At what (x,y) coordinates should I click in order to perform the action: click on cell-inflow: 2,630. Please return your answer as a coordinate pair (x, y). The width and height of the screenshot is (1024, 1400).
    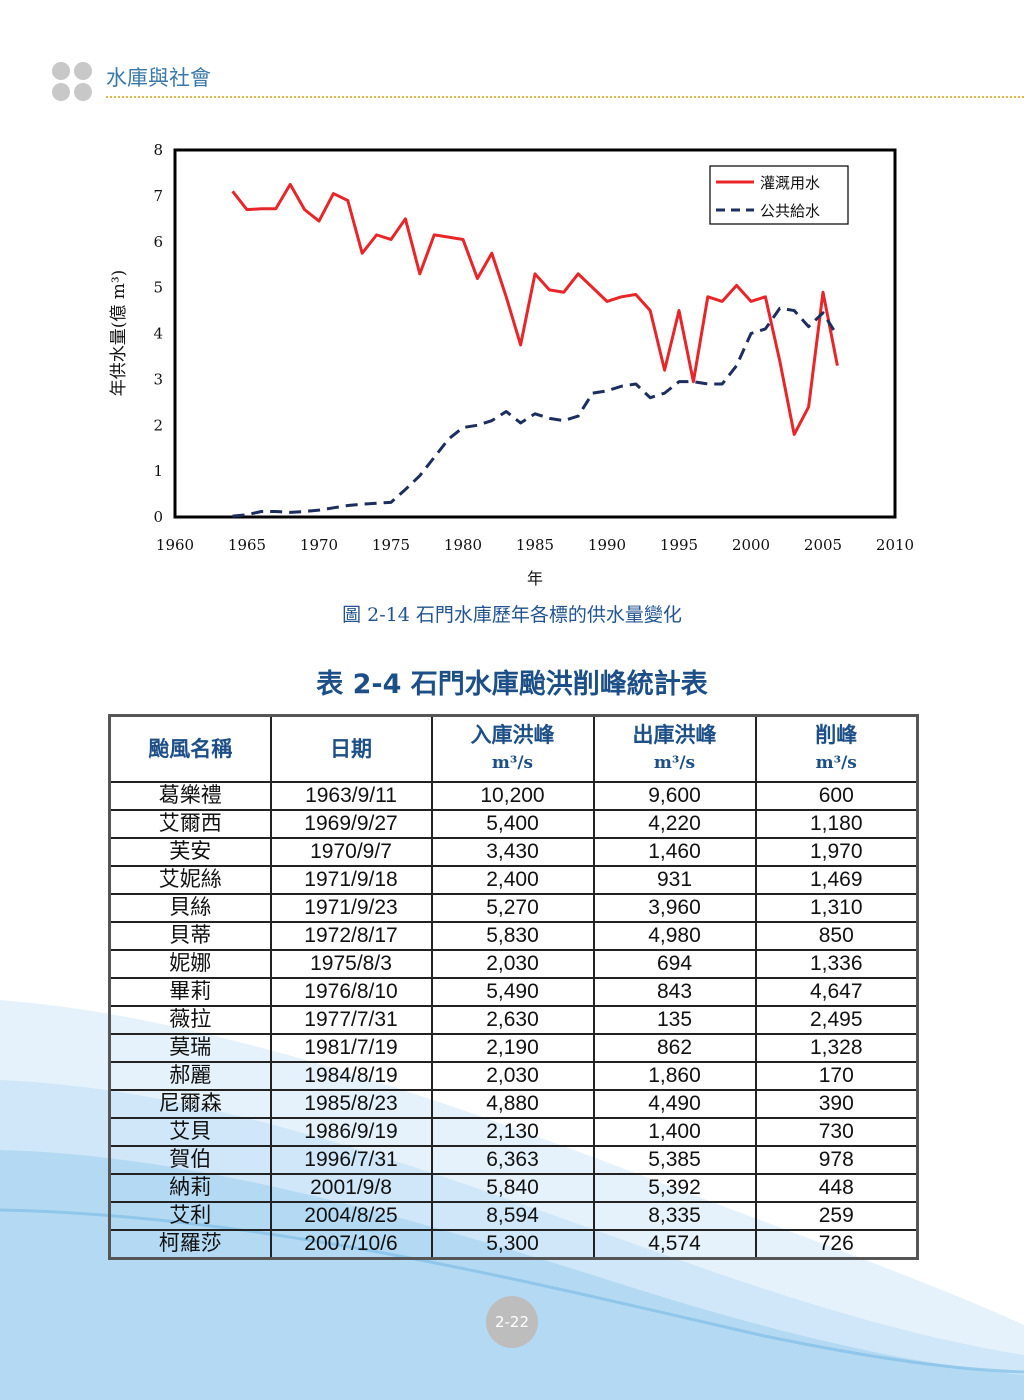
    Looking at the image, I should click on (512, 1020).